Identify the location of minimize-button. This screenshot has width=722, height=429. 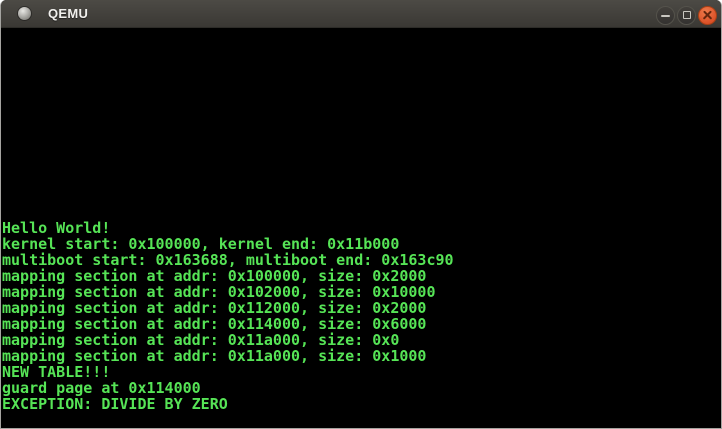
(665, 15).